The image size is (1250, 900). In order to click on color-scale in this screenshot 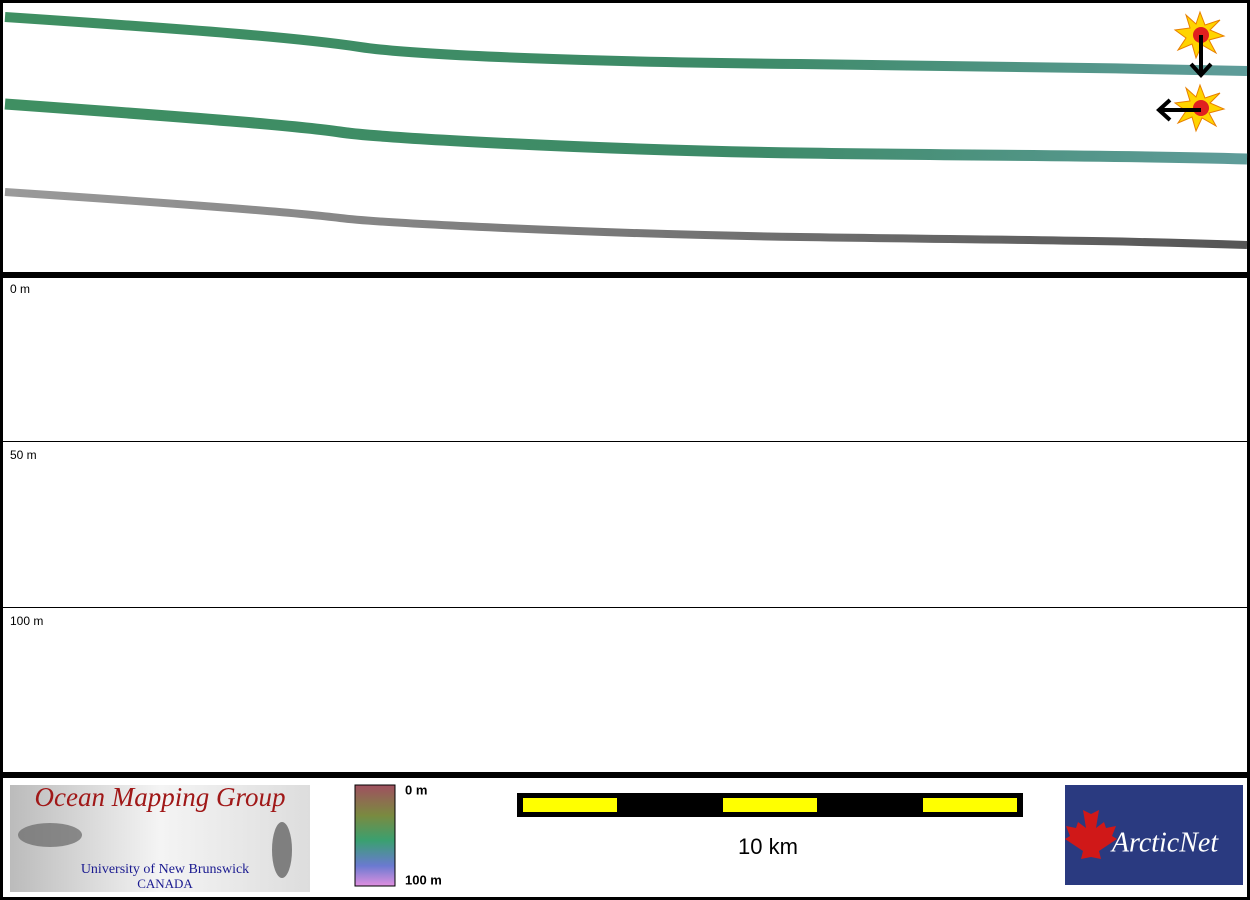, I will do `click(375, 835)`.